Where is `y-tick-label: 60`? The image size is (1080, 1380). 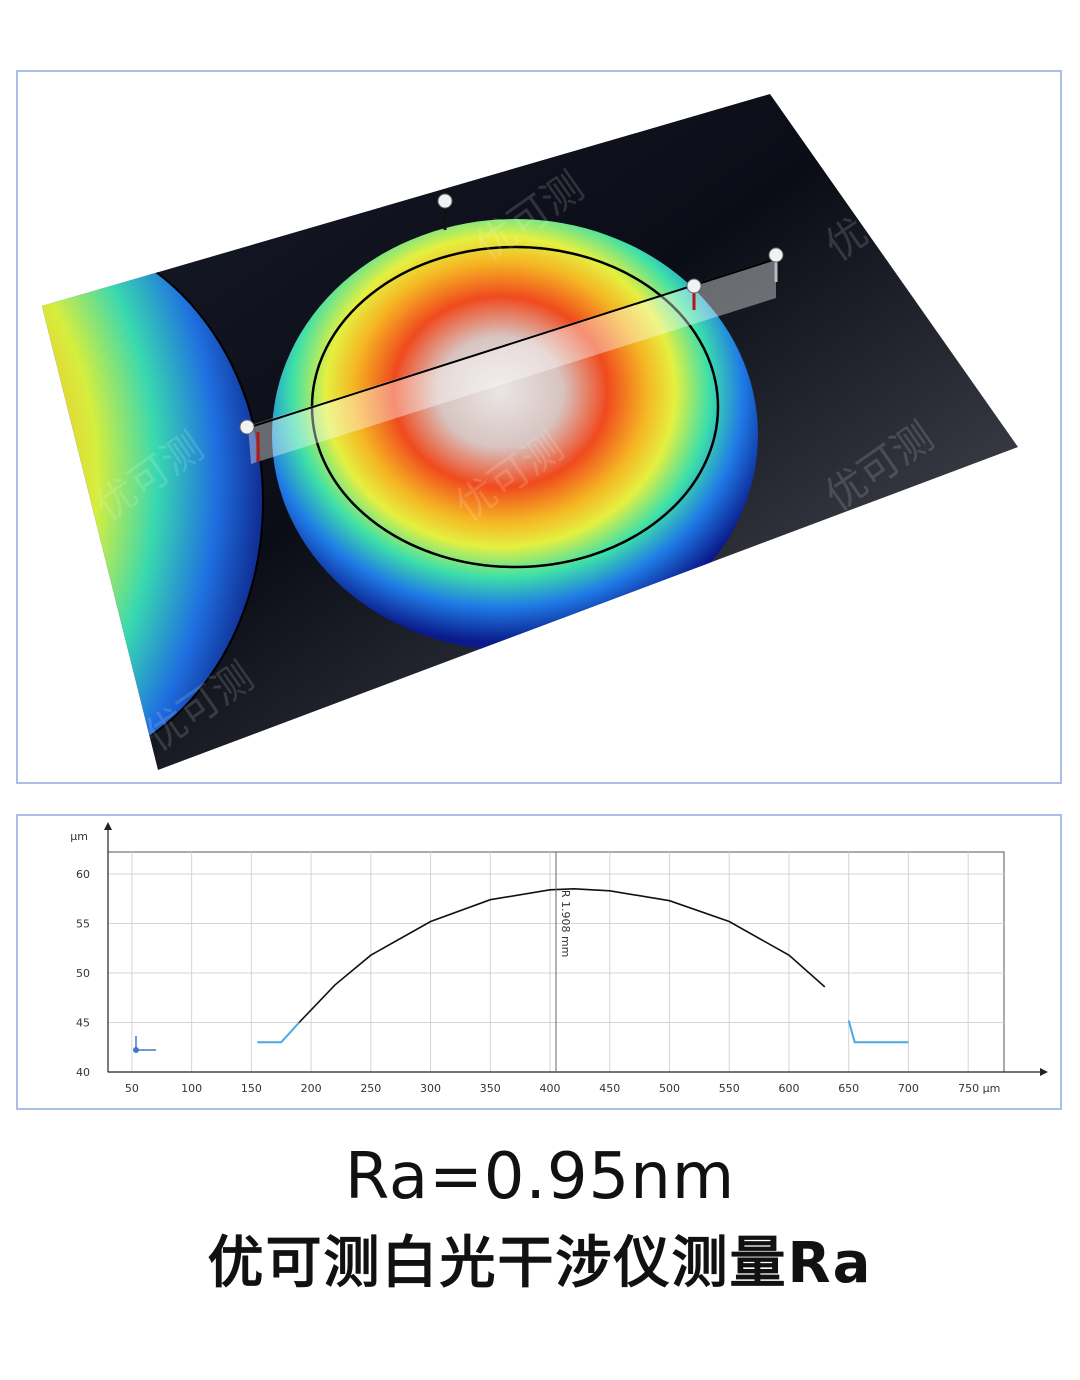 y-tick-label: 60 is located at coordinates (83, 874).